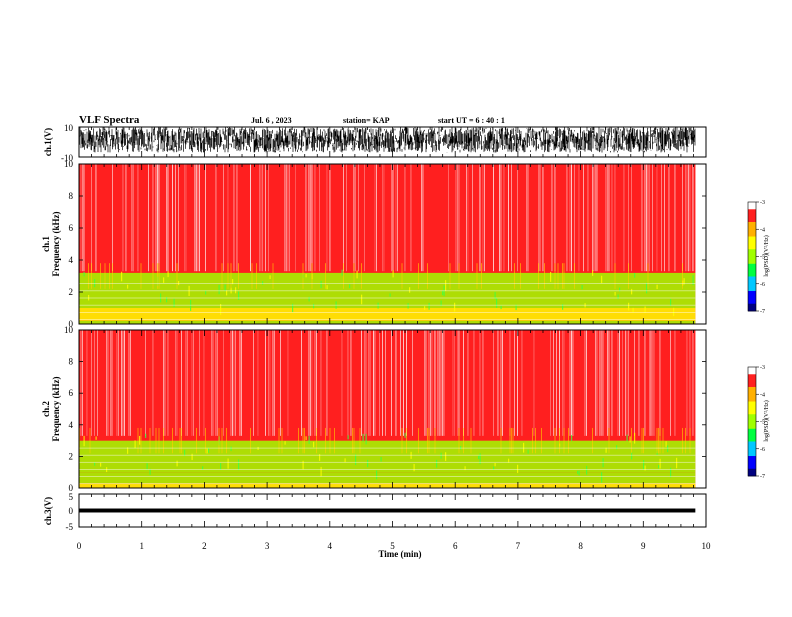  I want to click on ch1-ylabel: ch.1(V), so click(48, 142).